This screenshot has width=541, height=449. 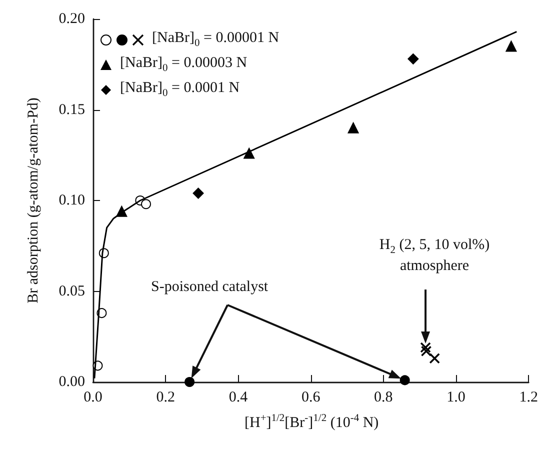 What do you see at coordinates (71, 110) in the screenshot?
I see `y-tick-label: 0.15` at bounding box center [71, 110].